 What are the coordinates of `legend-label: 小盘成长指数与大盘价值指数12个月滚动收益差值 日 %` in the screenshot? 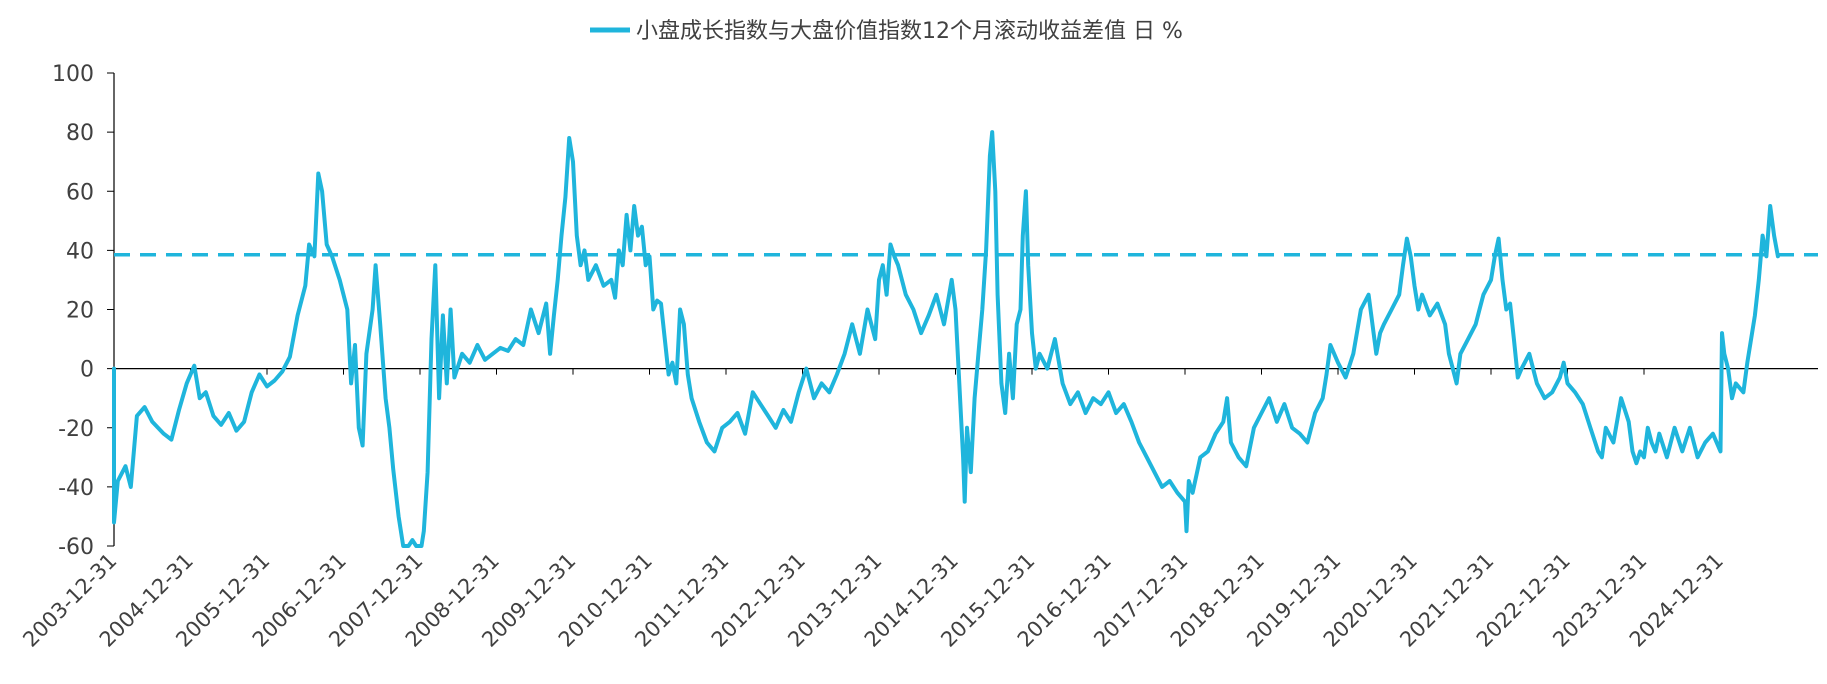 It's located at (909, 31).